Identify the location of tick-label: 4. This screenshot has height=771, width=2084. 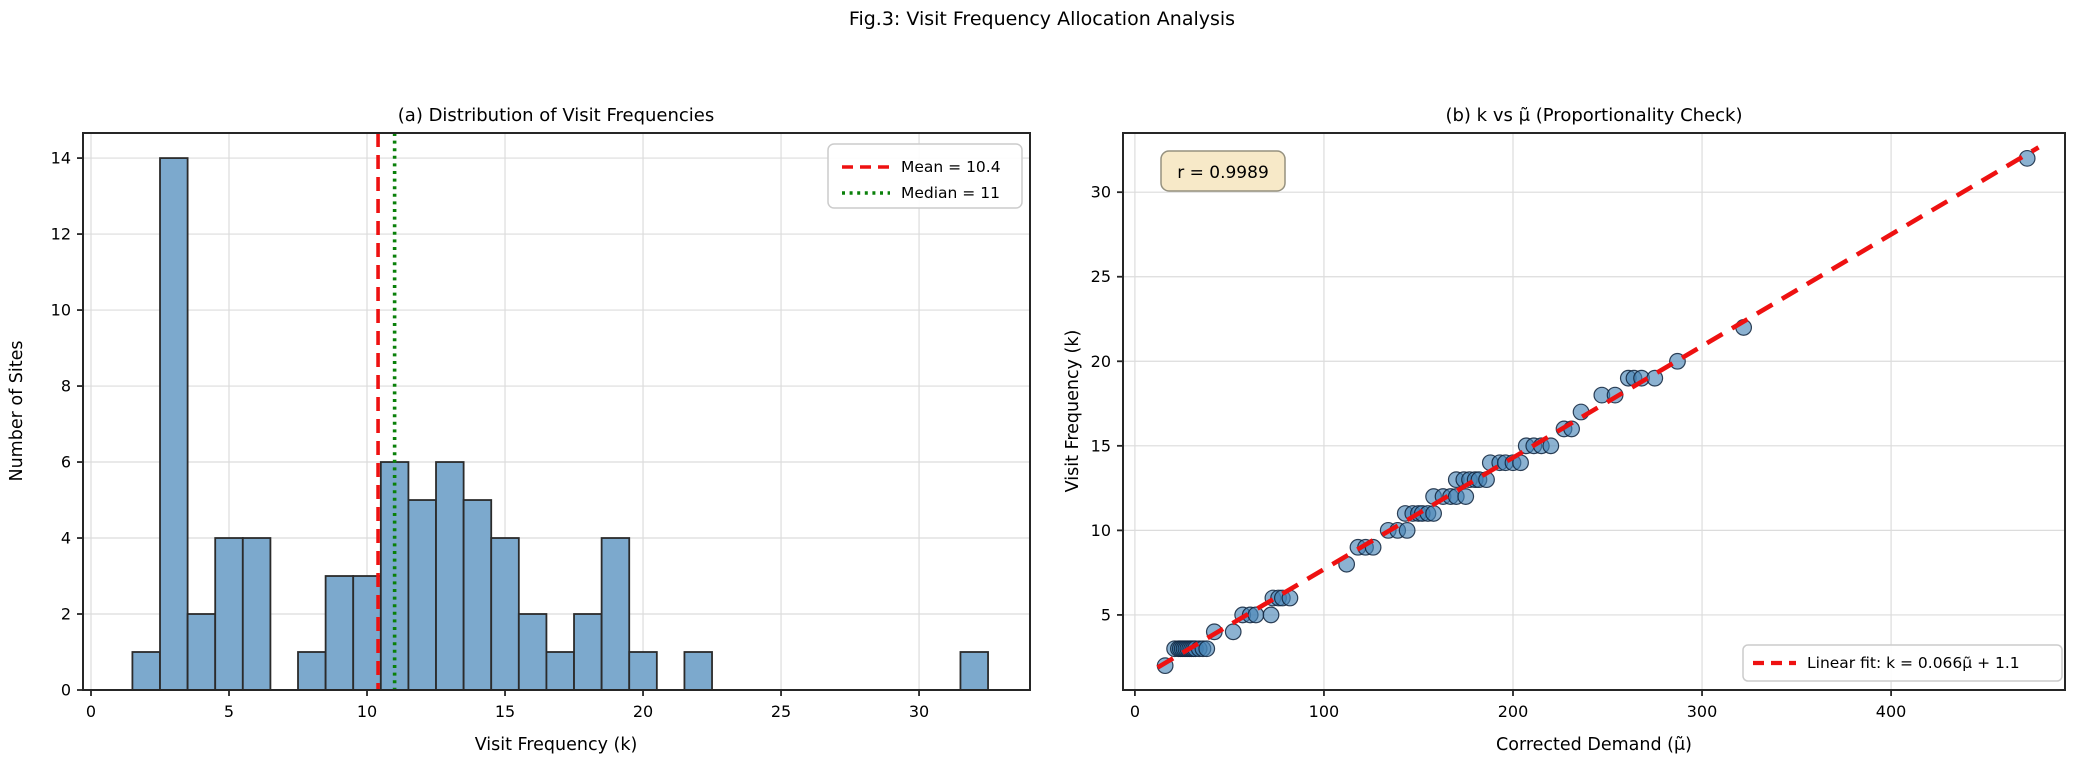
(66, 538).